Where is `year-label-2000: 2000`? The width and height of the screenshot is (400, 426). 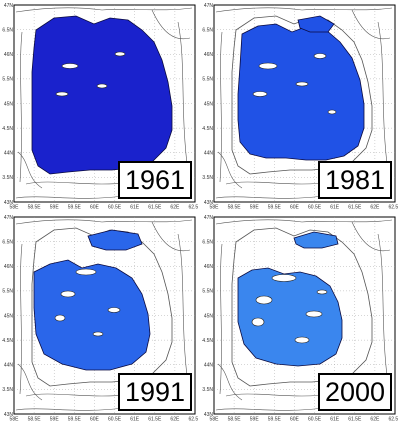
year-label-2000: 2000 is located at coordinates (355, 392).